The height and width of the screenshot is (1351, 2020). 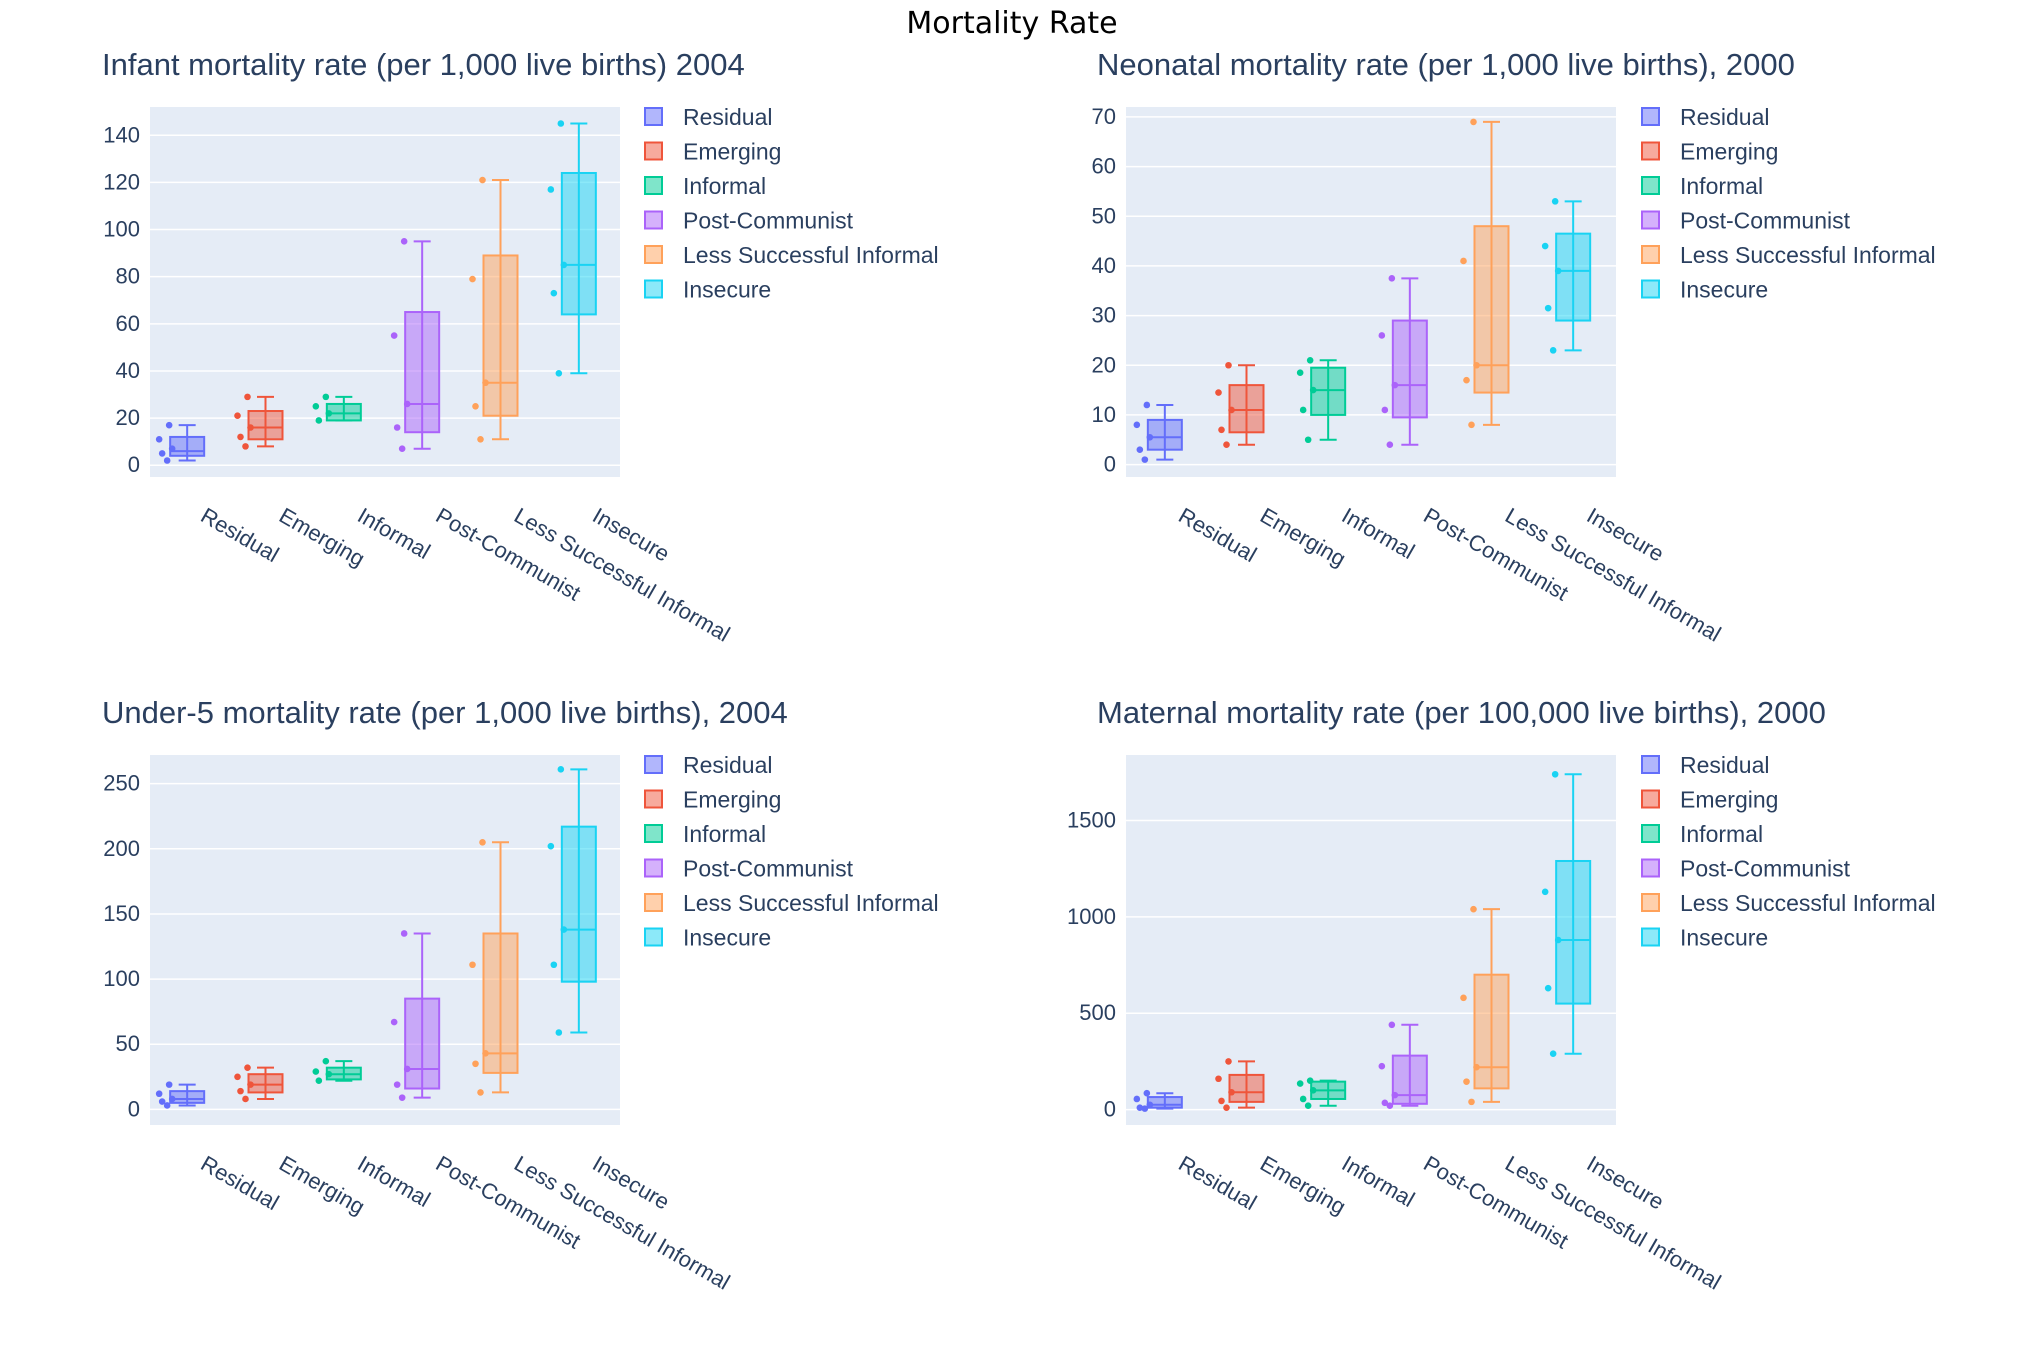 I want to click on y-tick-label: 150, so click(x=121, y=913).